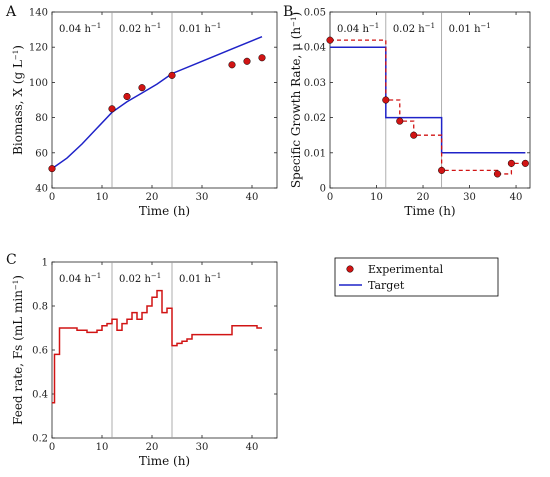 Image resolution: width=550 pixels, height=477 pixels. I want to click on y-tick-label: 0.04, so click(315, 48).